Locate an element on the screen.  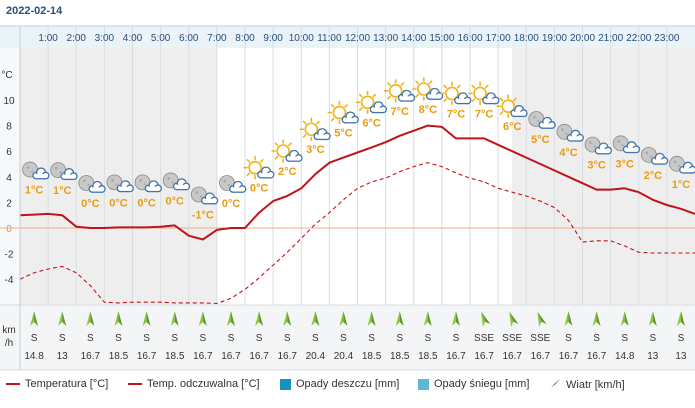
sun-disc is located at coordinates (508, 106).